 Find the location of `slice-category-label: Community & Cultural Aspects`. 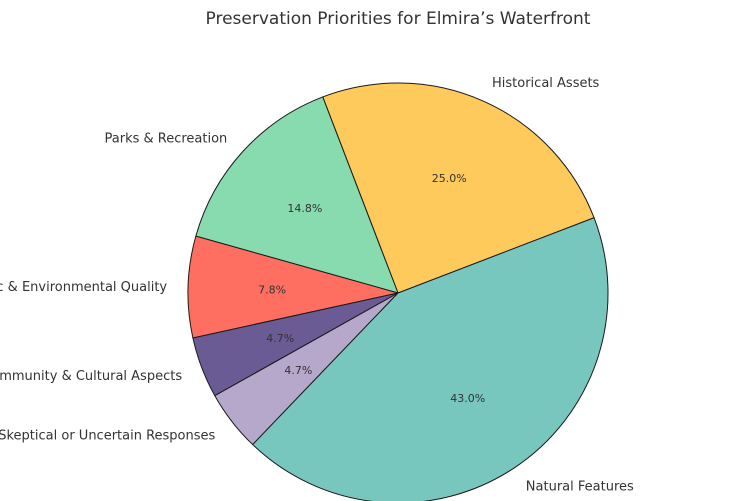

slice-category-label: Community & Cultural Aspects is located at coordinates (91, 376).